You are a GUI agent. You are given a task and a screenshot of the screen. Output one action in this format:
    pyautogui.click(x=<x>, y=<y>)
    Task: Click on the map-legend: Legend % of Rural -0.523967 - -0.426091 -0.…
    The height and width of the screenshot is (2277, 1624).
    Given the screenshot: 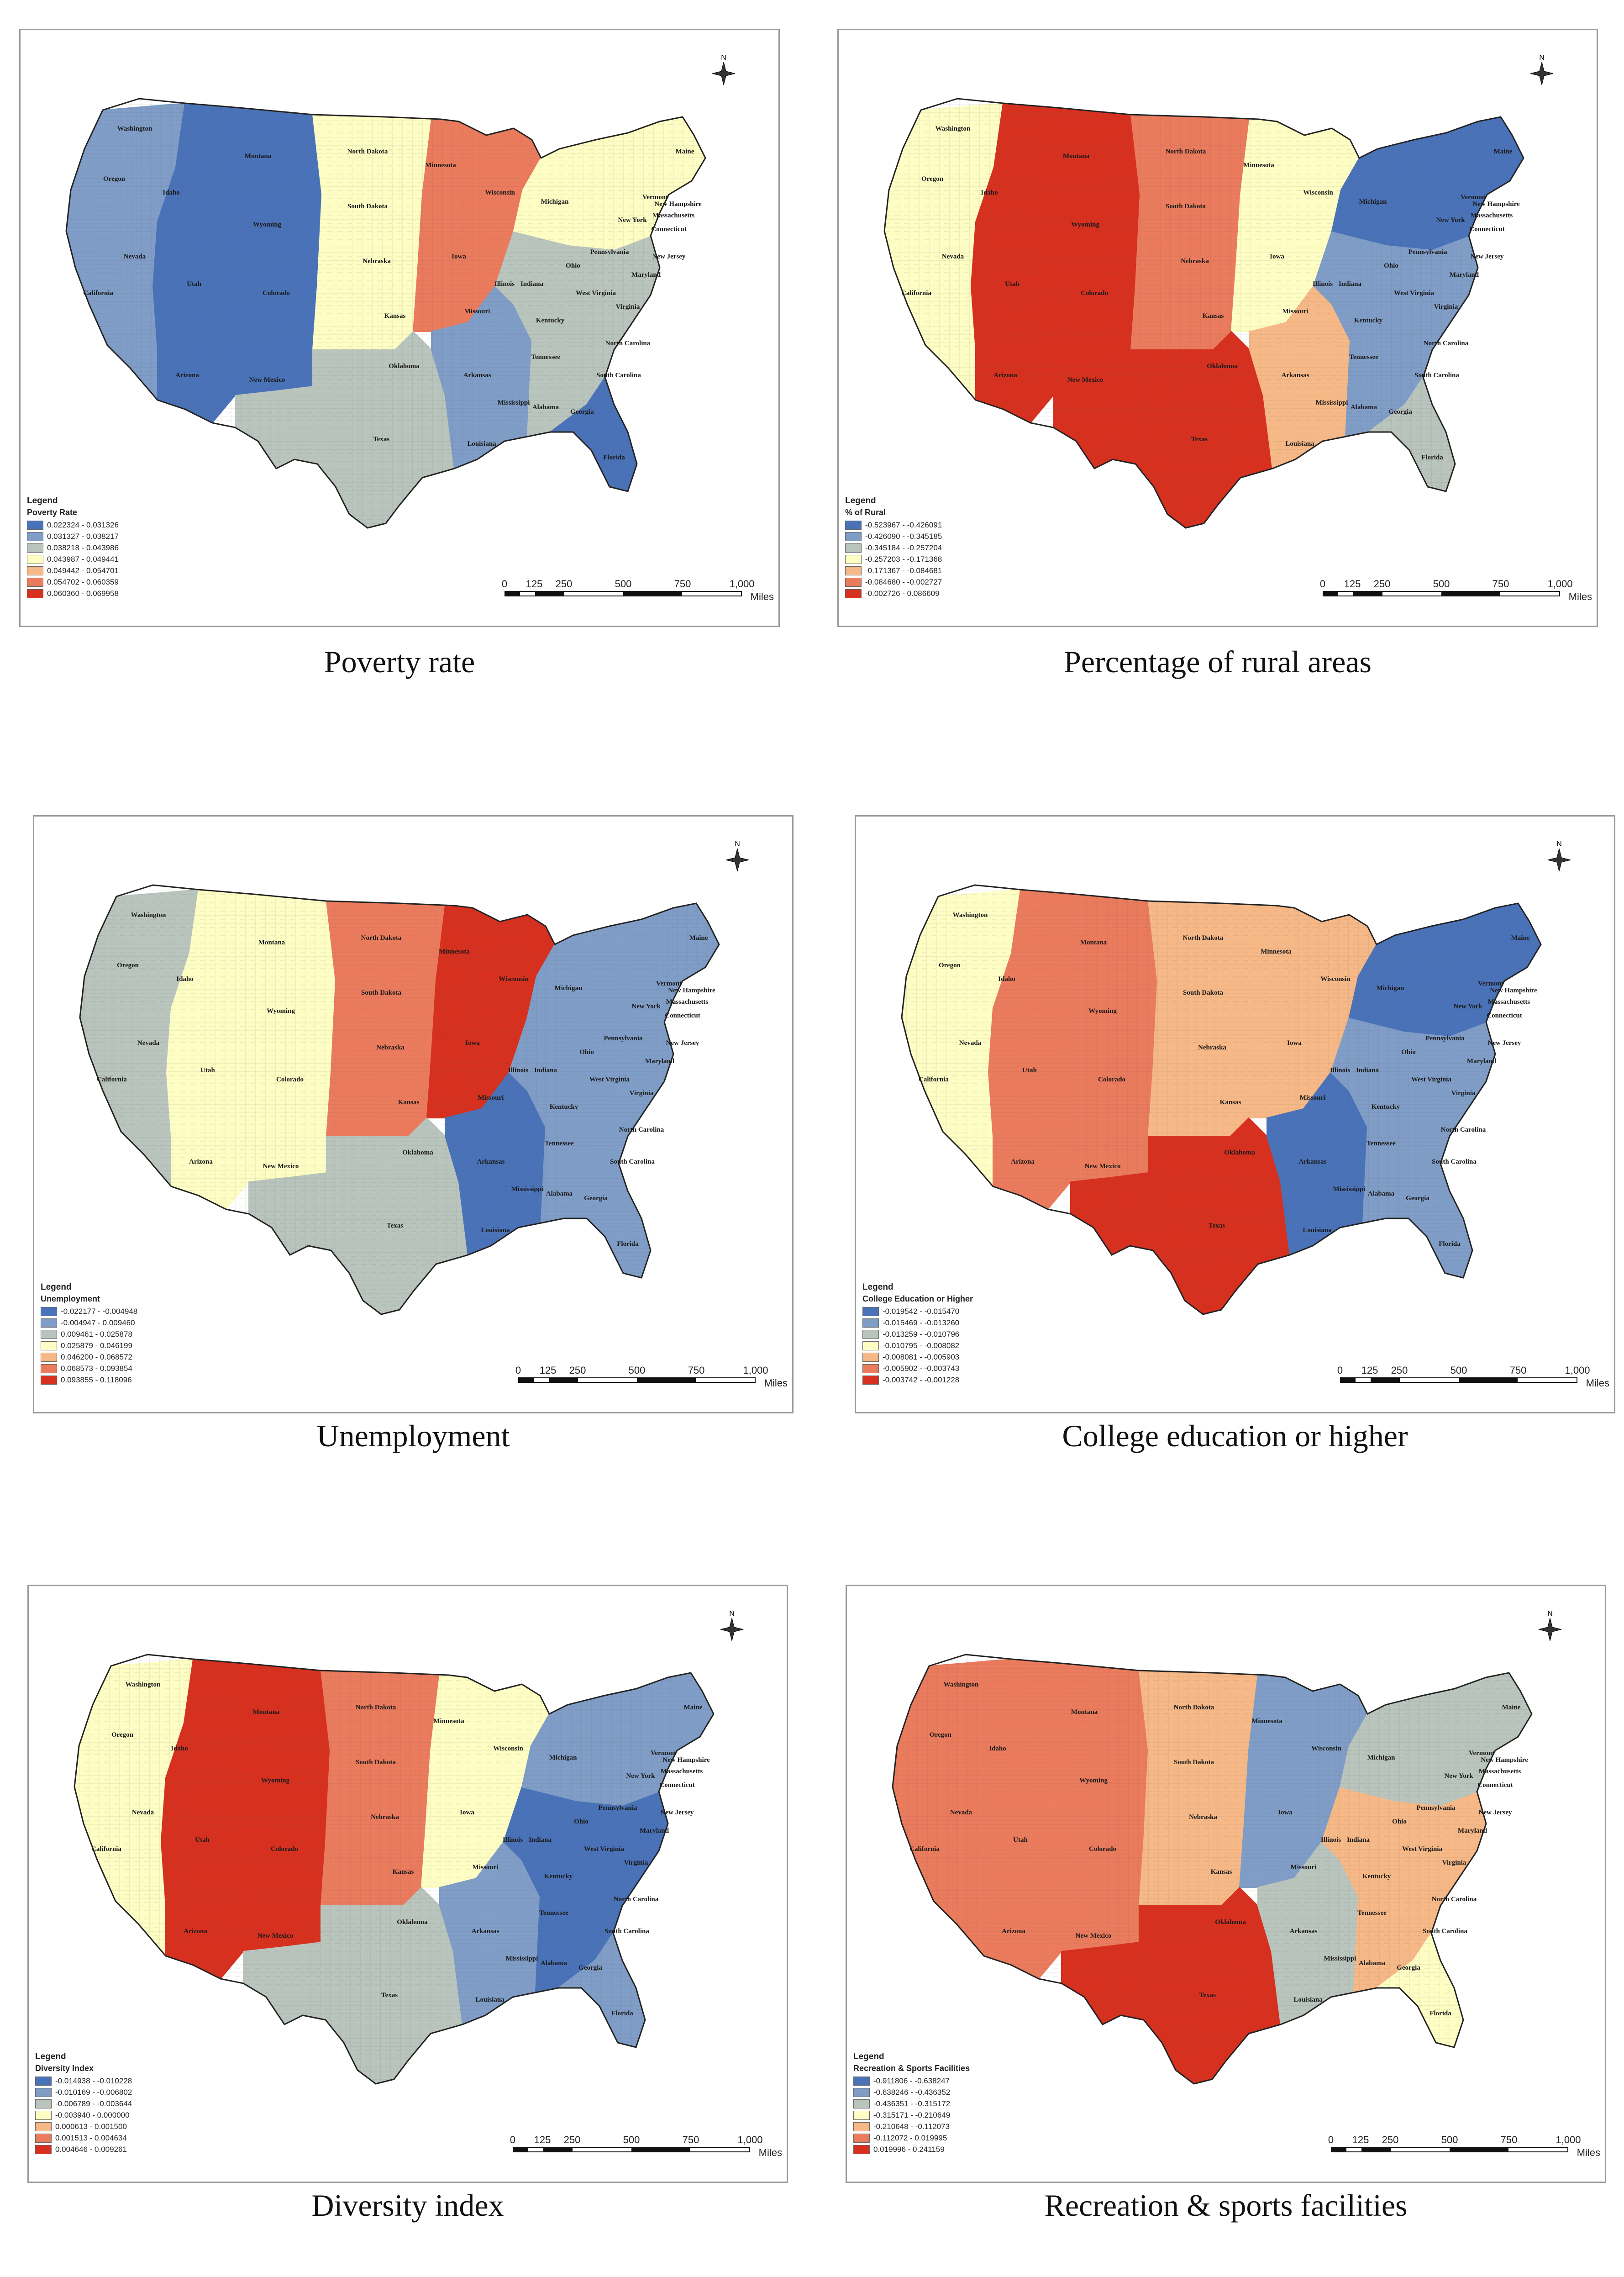 What is the action you would take?
    pyautogui.click(x=893, y=547)
    